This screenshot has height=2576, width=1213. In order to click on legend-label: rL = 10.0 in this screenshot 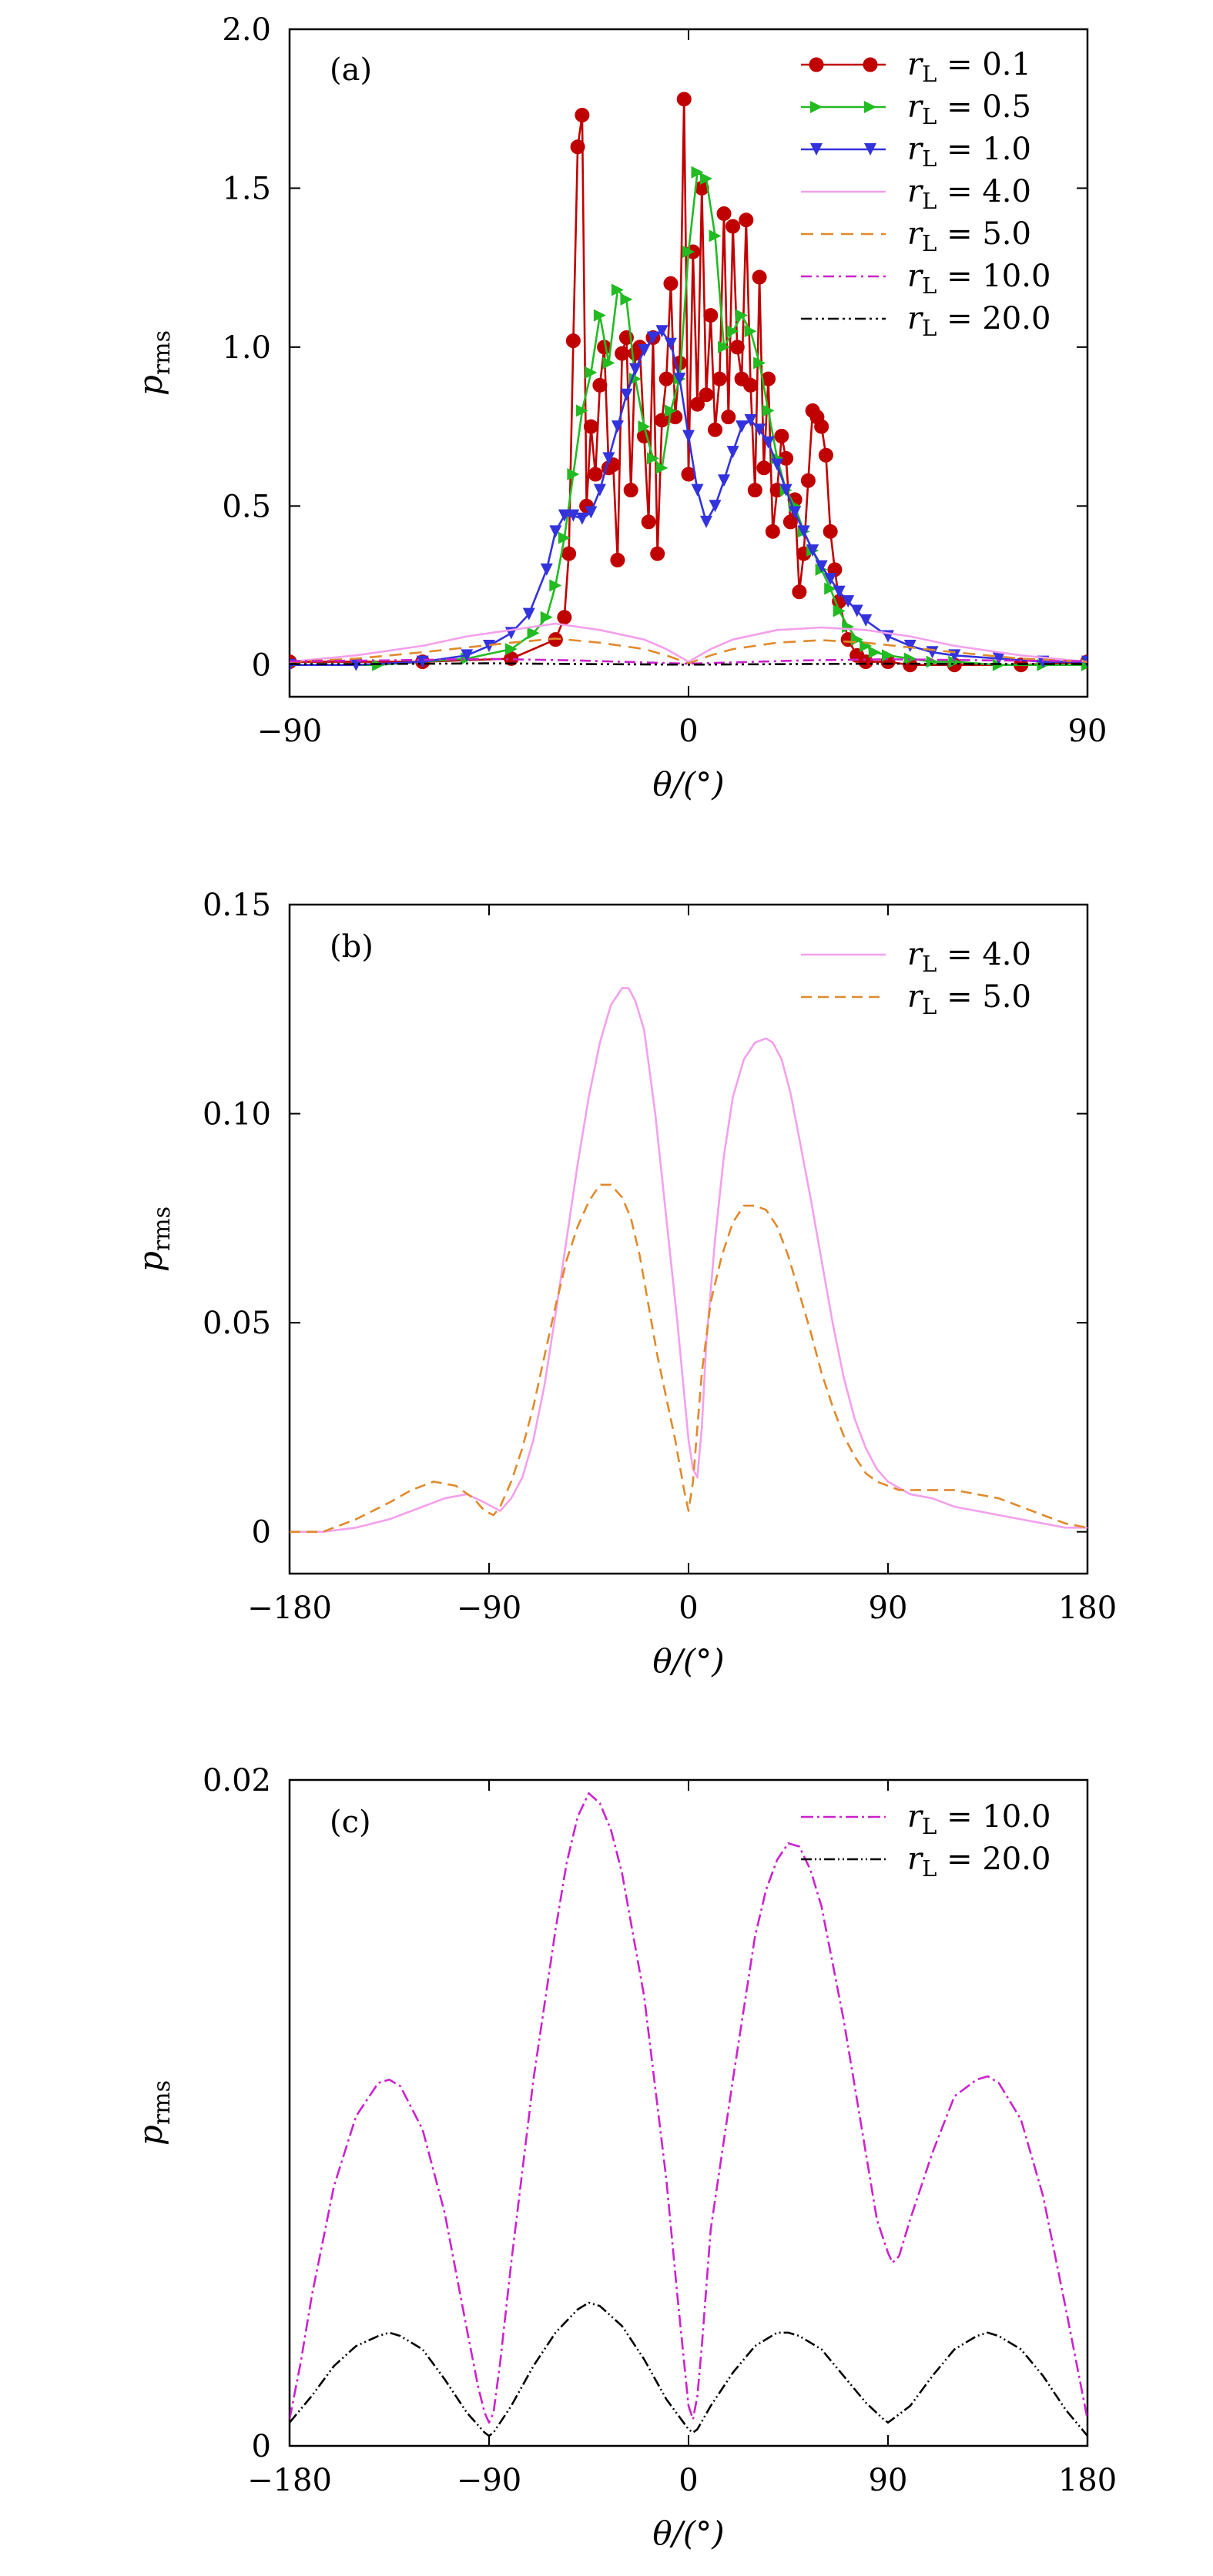, I will do `click(978, 279)`.